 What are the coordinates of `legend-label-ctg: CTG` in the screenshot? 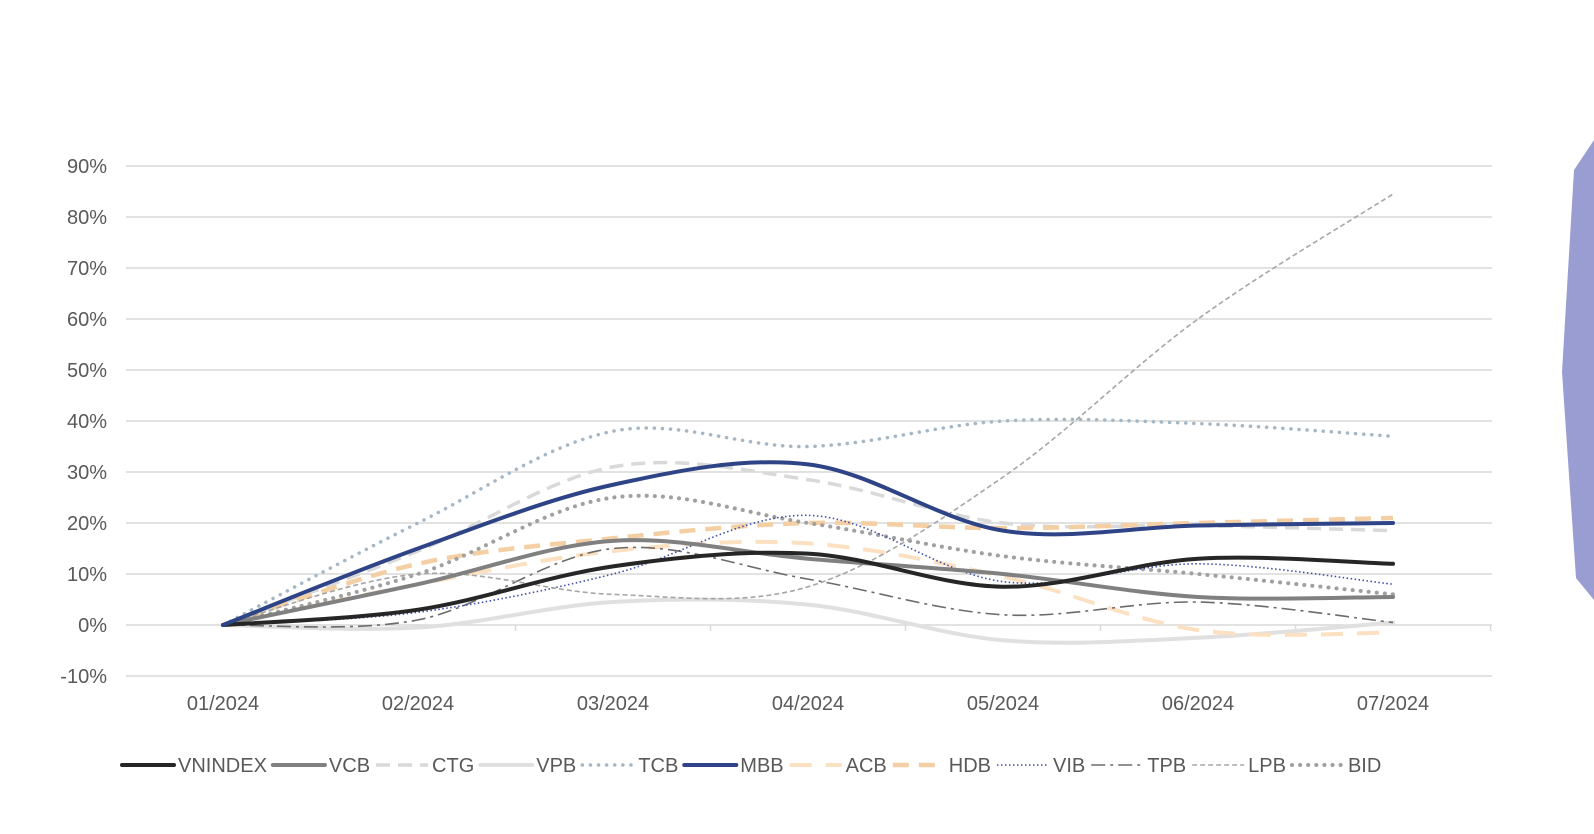 It's located at (453, 766).